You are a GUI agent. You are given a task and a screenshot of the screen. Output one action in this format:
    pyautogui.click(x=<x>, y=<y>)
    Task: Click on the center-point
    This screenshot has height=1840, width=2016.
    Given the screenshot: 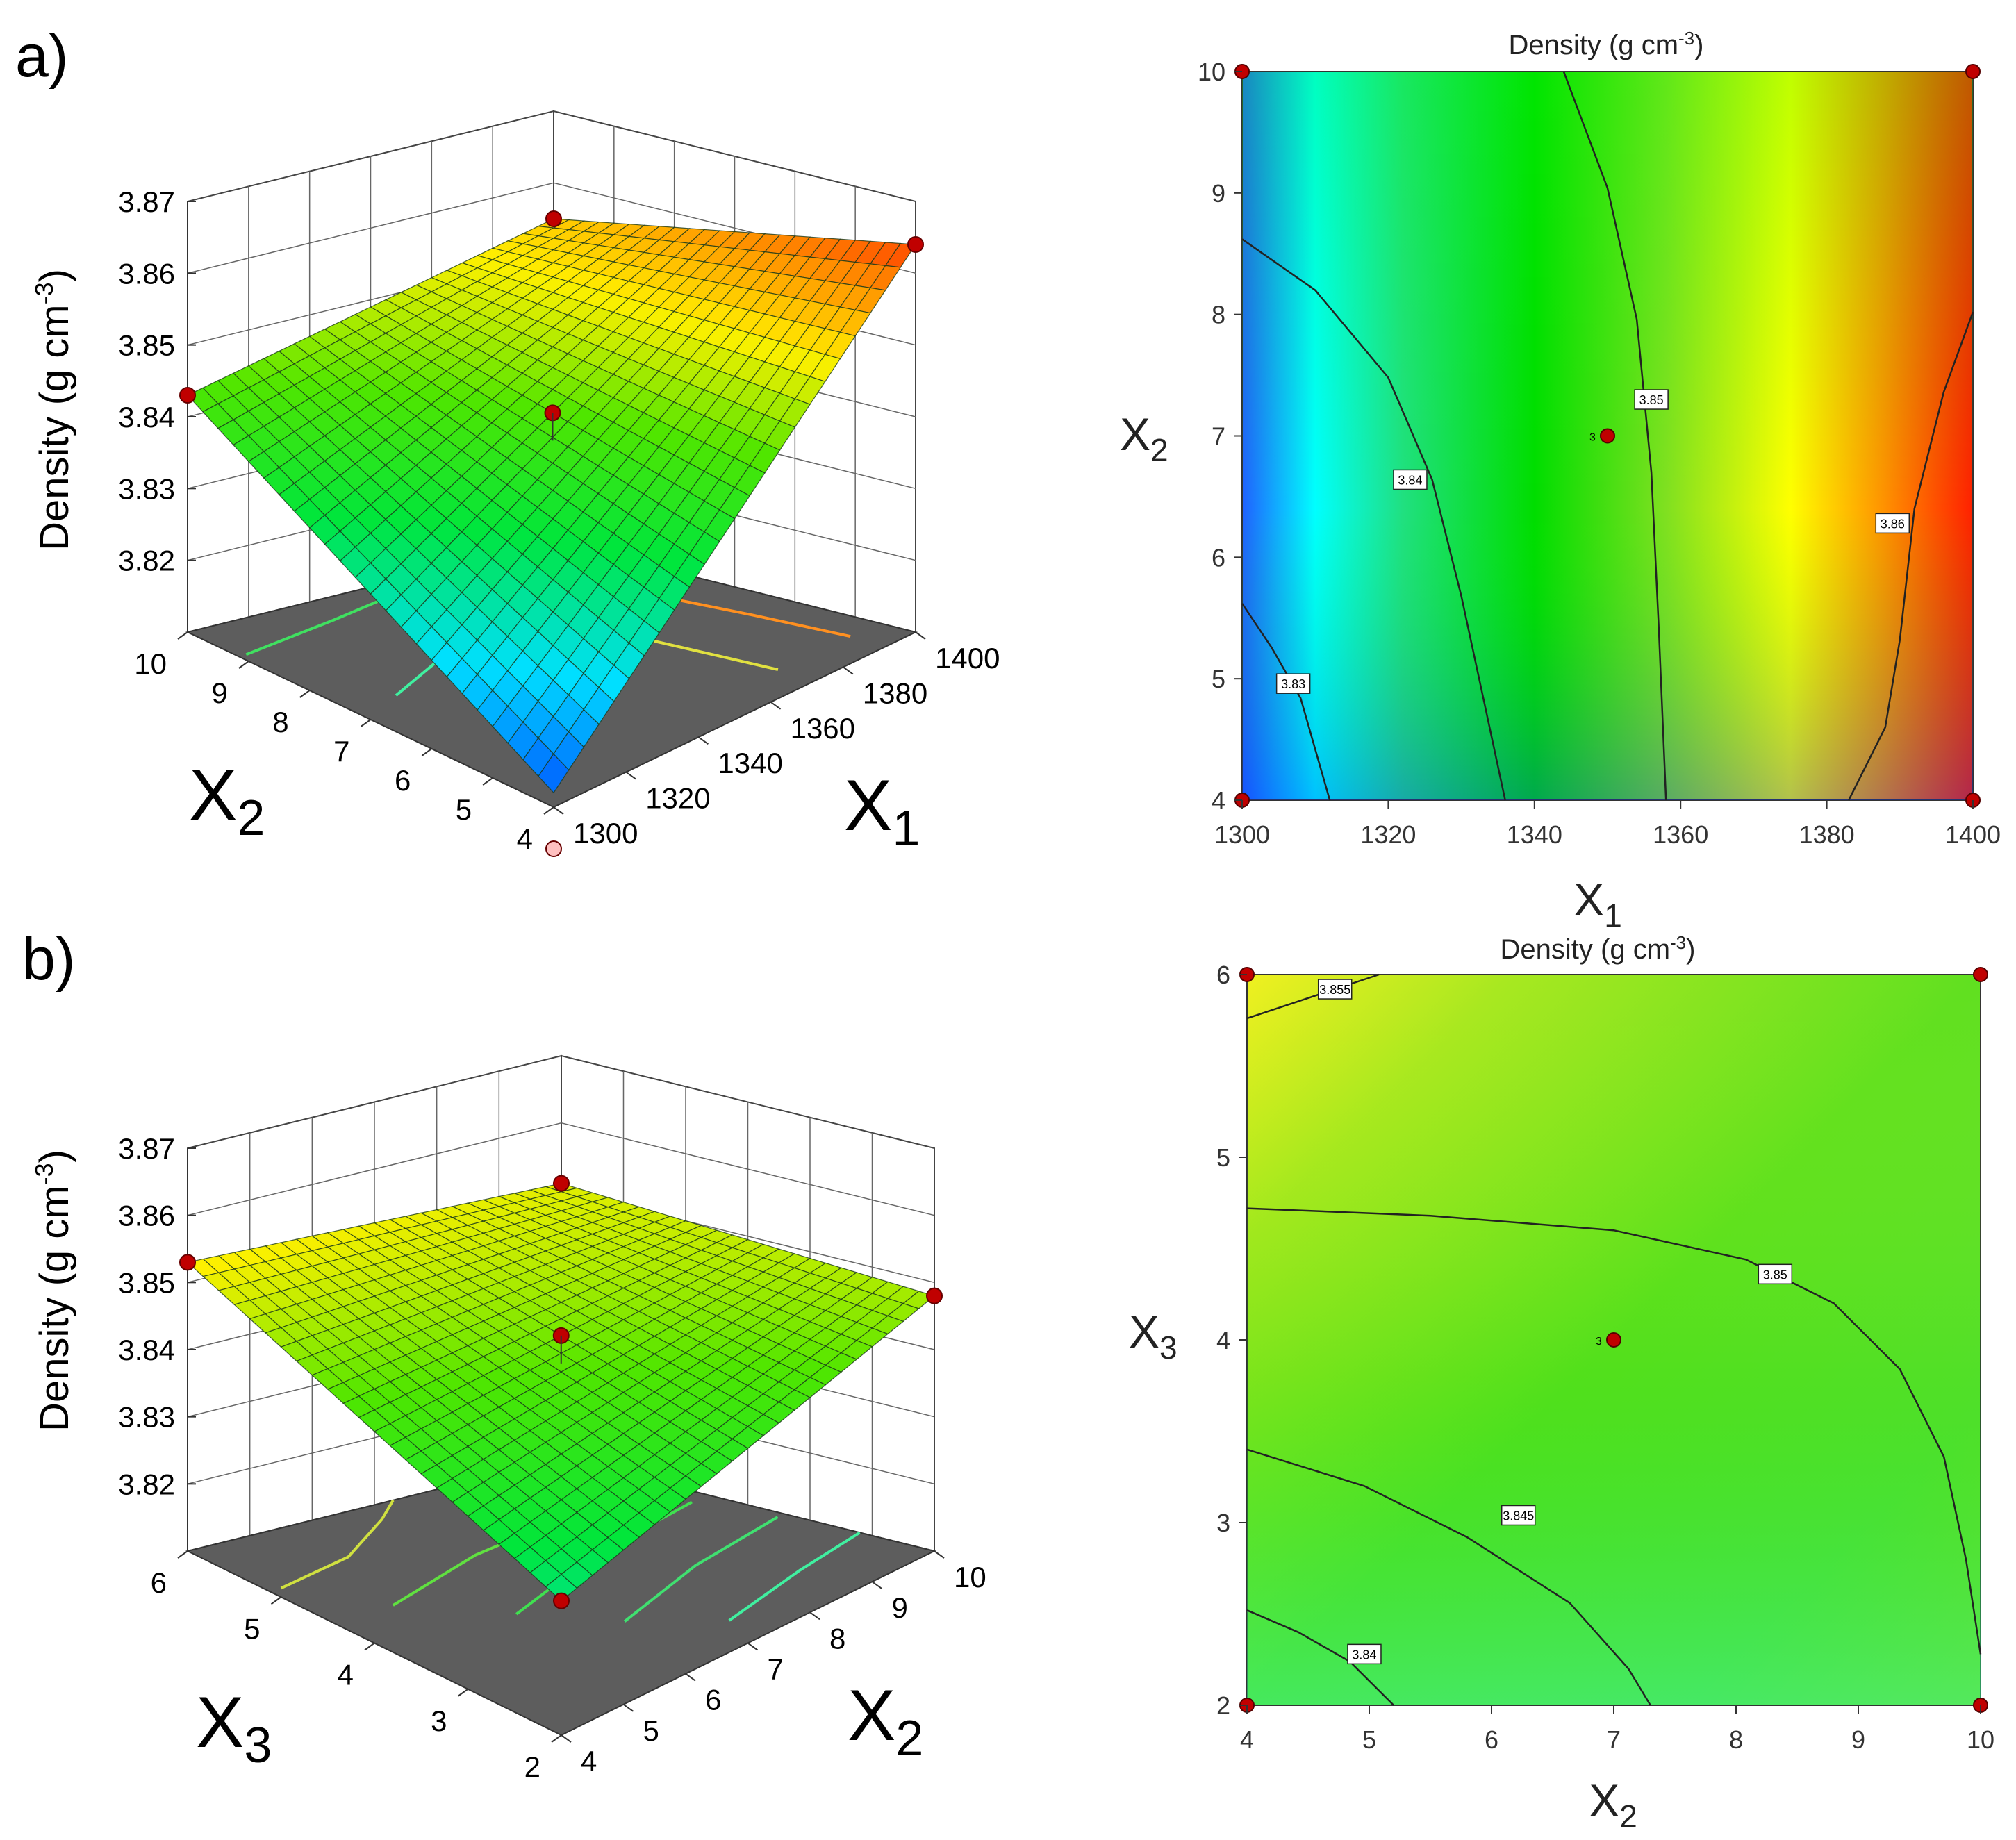 What is the action you would take?
    pyautogui.click(x=1607, y=436)
    